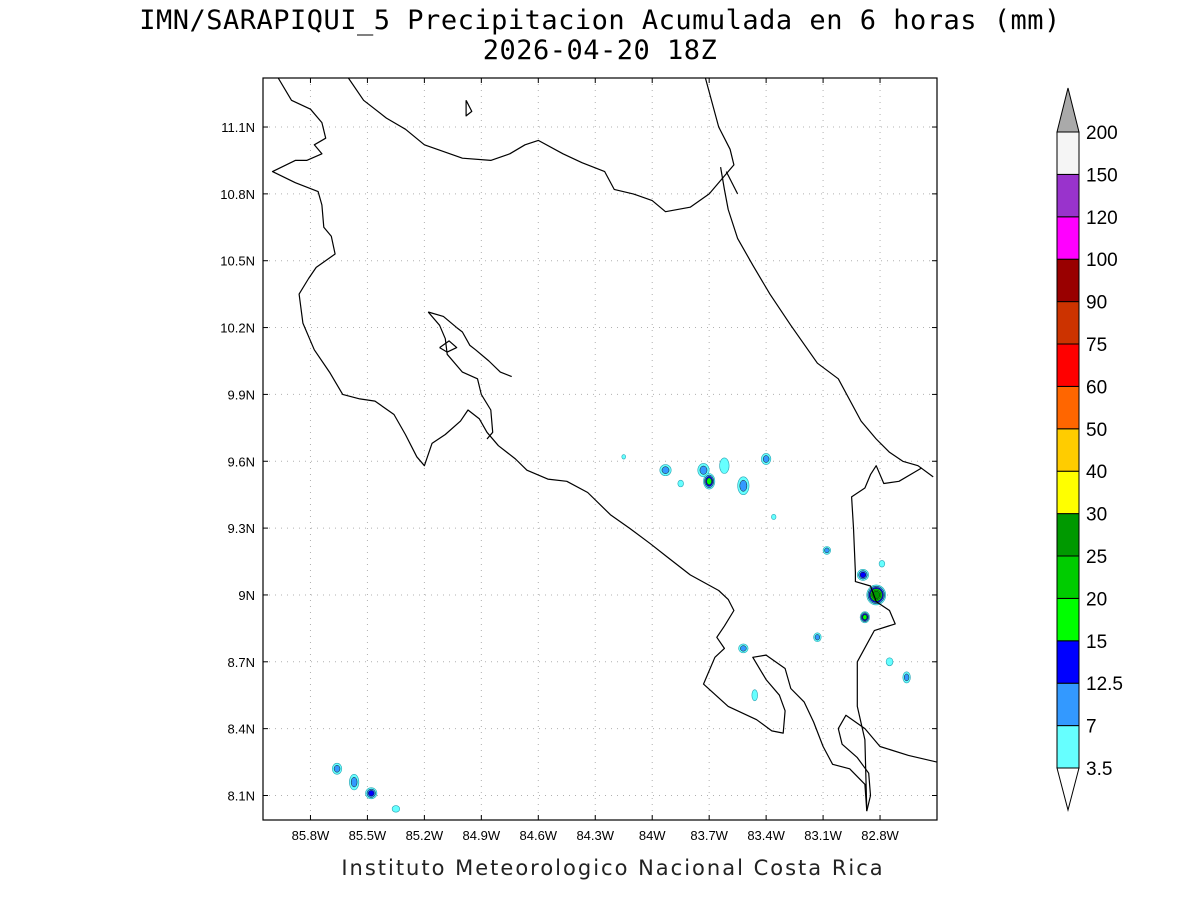  Describe the element at coordinates (241, 662) in the screenshot. I see `y-tick-label: 8.7N` at that location.